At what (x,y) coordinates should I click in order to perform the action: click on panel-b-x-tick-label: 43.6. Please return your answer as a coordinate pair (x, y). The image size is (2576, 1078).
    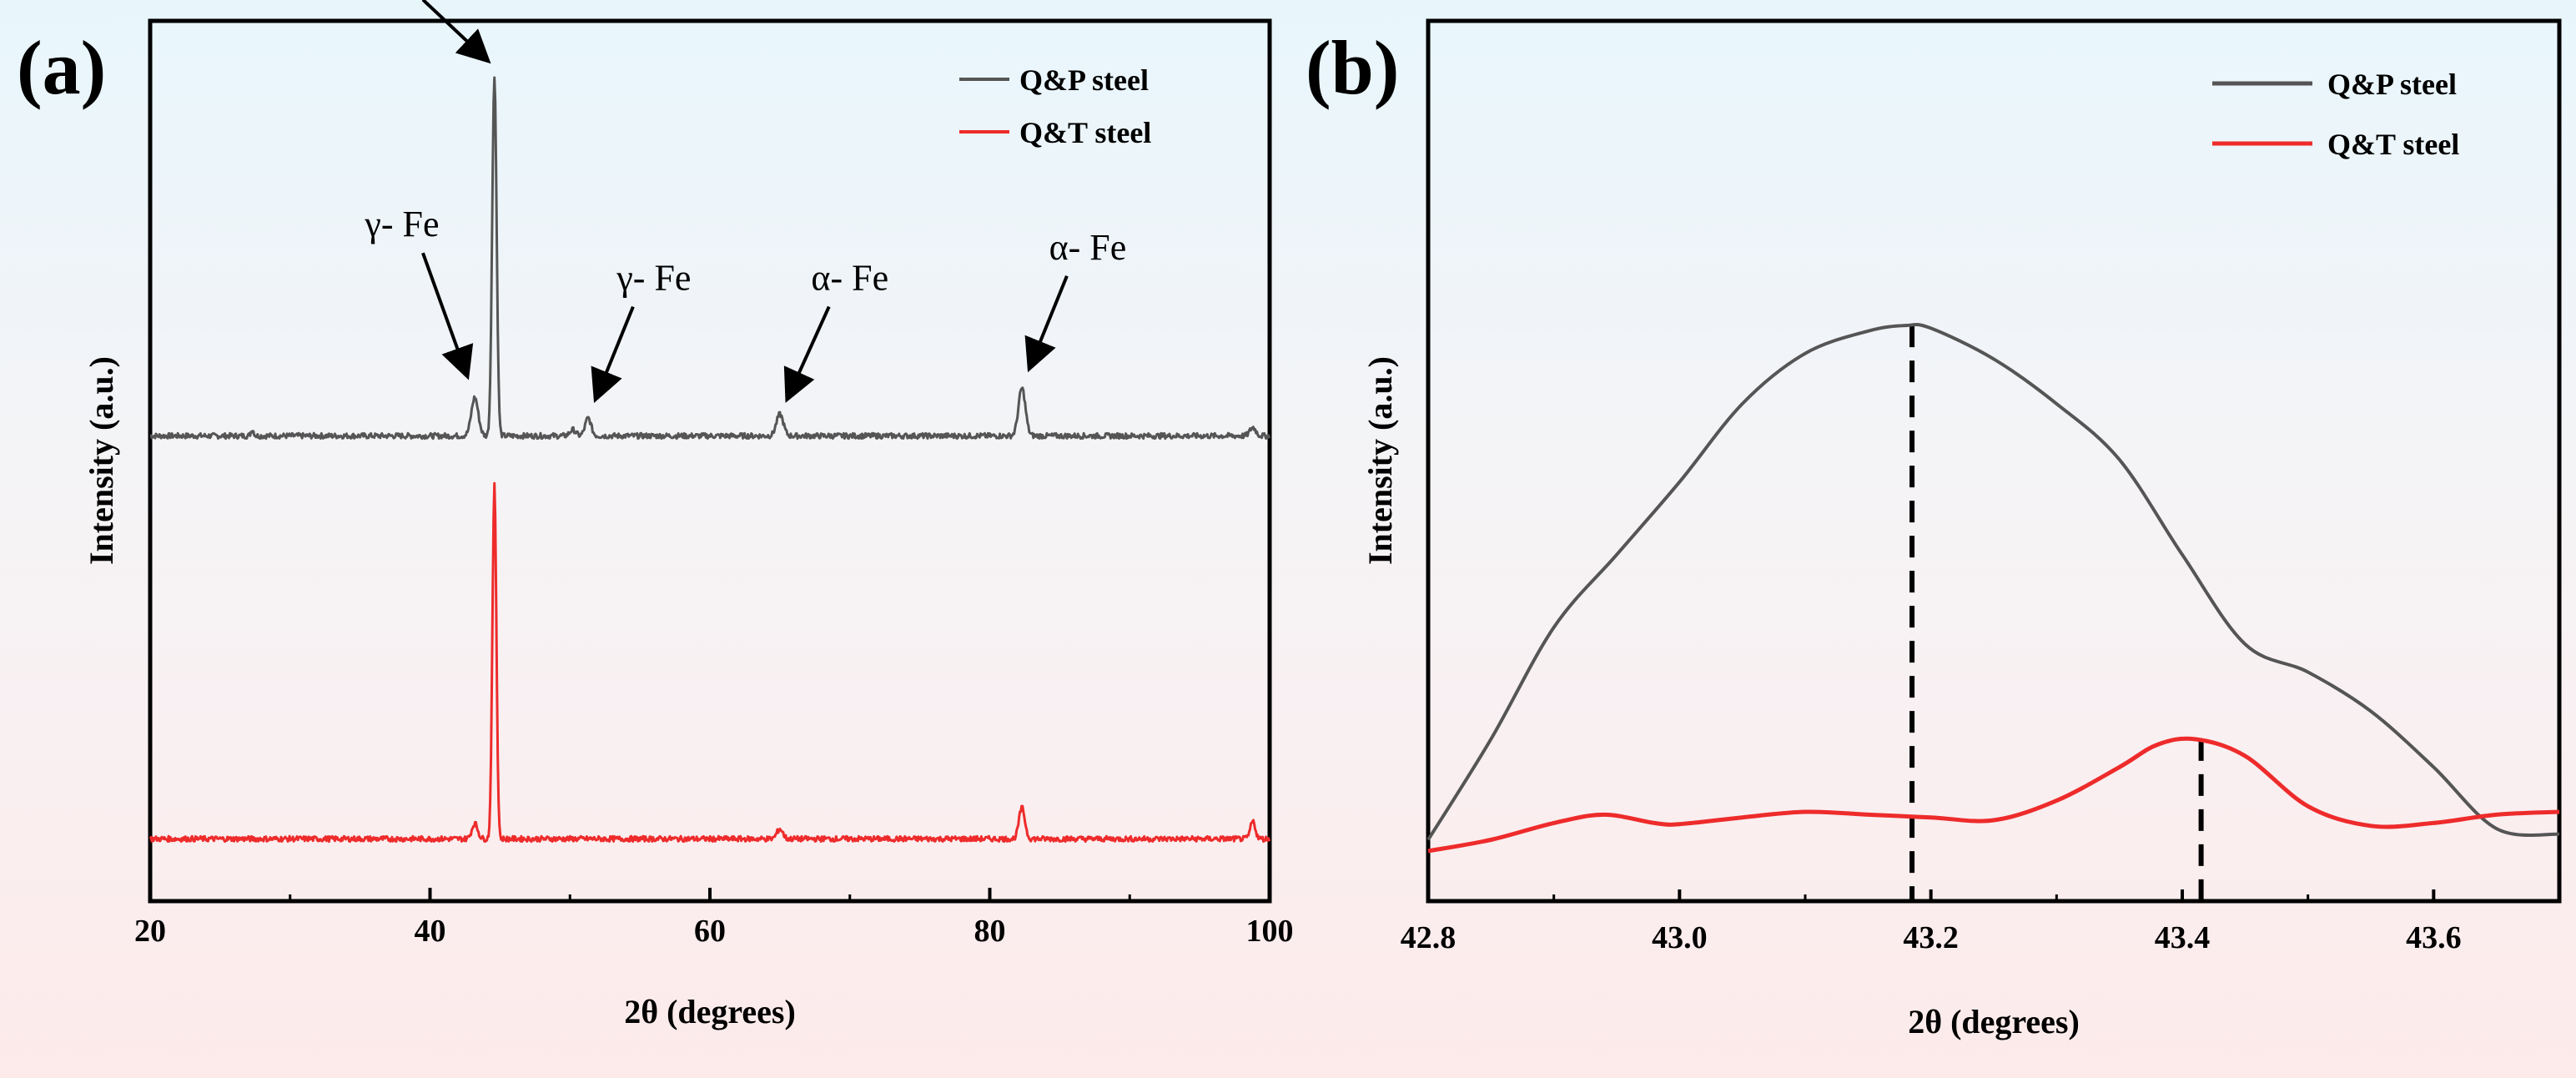
    Looking at the image, I should click on (2434, 937).